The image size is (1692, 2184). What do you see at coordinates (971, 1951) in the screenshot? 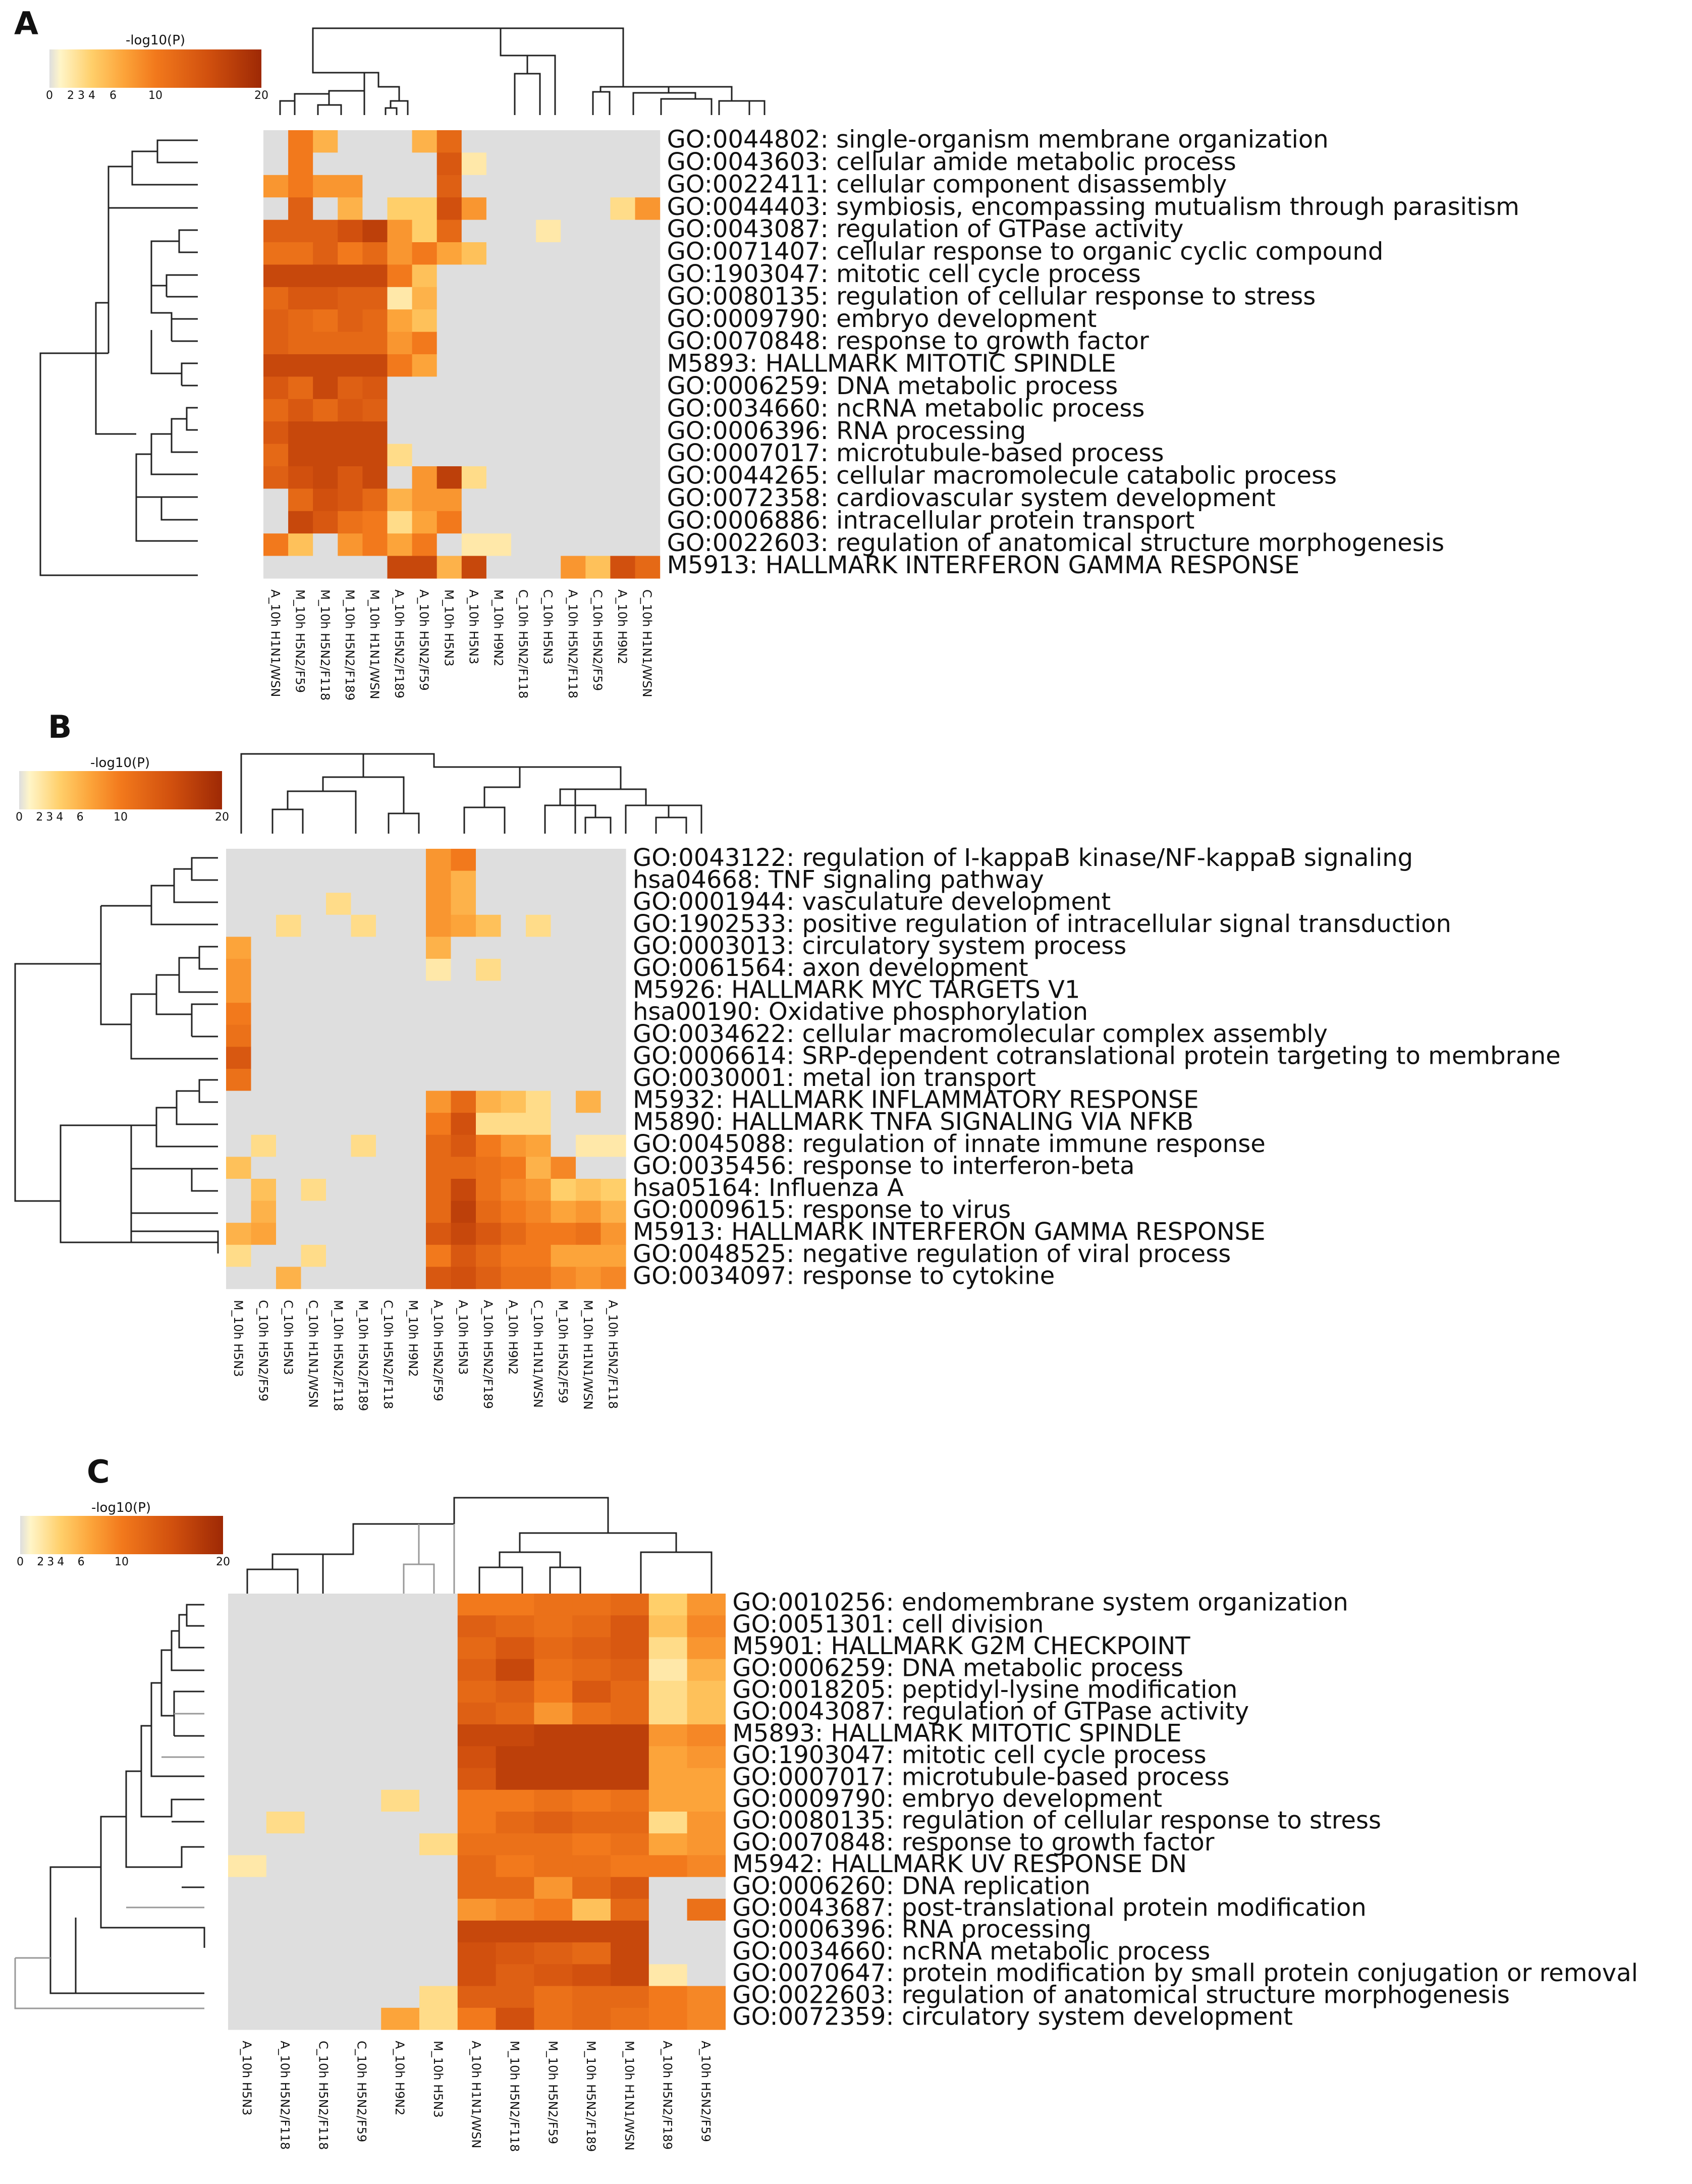
I see `row-label: GO:0034660: ncRNA metabolic process` at bounding box center [971, 1951].